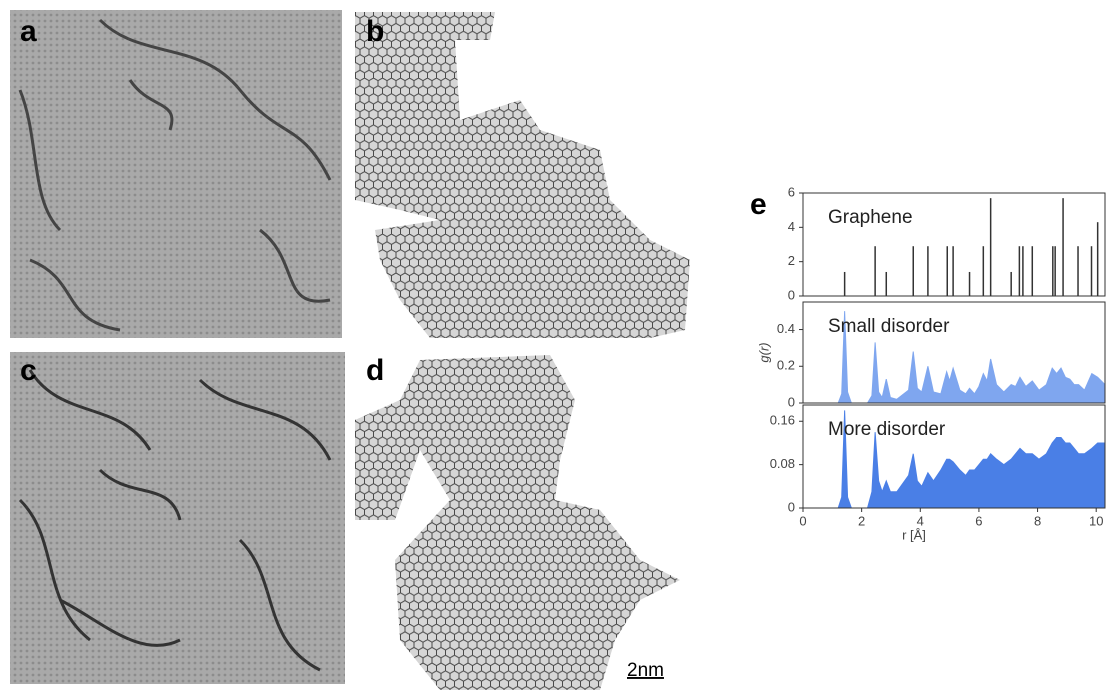 The width and height of the screenshot is (1109, 696). Describe the element at coordinates (802, 520) in the screenshot. I see `x-tick-label: 0` at that location.